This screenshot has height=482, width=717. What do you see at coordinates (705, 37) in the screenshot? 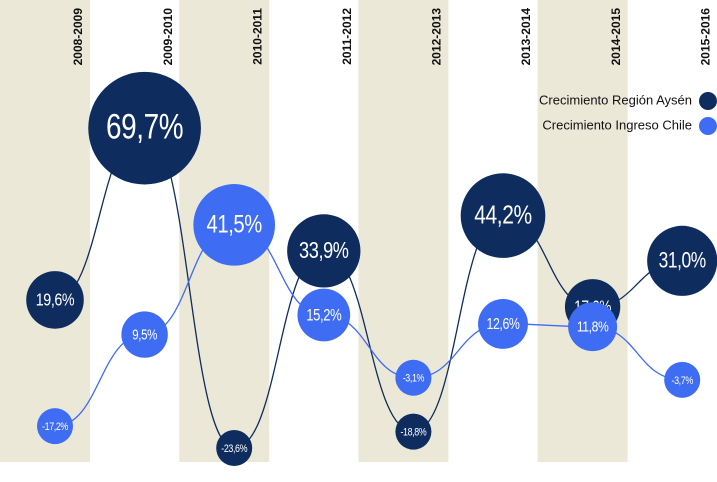
I see `x-tick-label: 2015-2016` at bounding box center [705, 37].